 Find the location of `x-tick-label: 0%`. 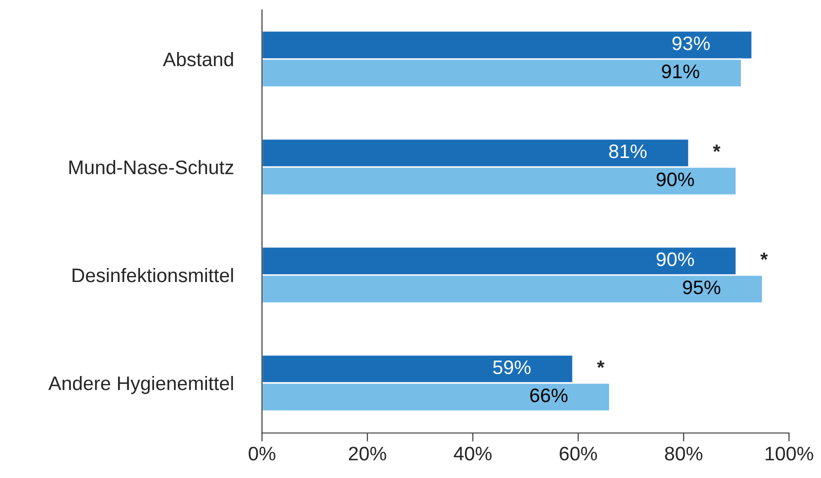

x-tick-label: 0% is located at coordinates (262, 453).